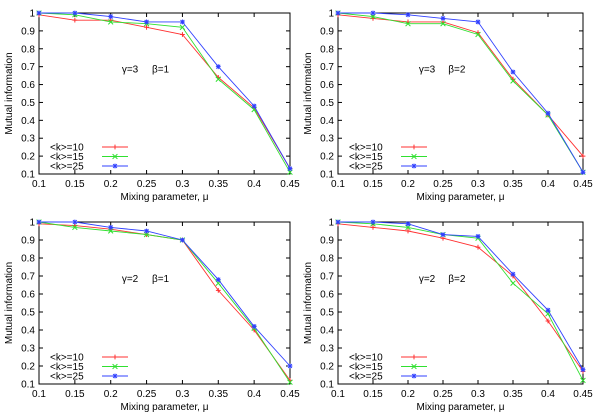 This screenshot has width=598, height=419. Describe the element at coordinates (327, 103) in the screenshot. I see `y-tick-label: 0.5` at that location.